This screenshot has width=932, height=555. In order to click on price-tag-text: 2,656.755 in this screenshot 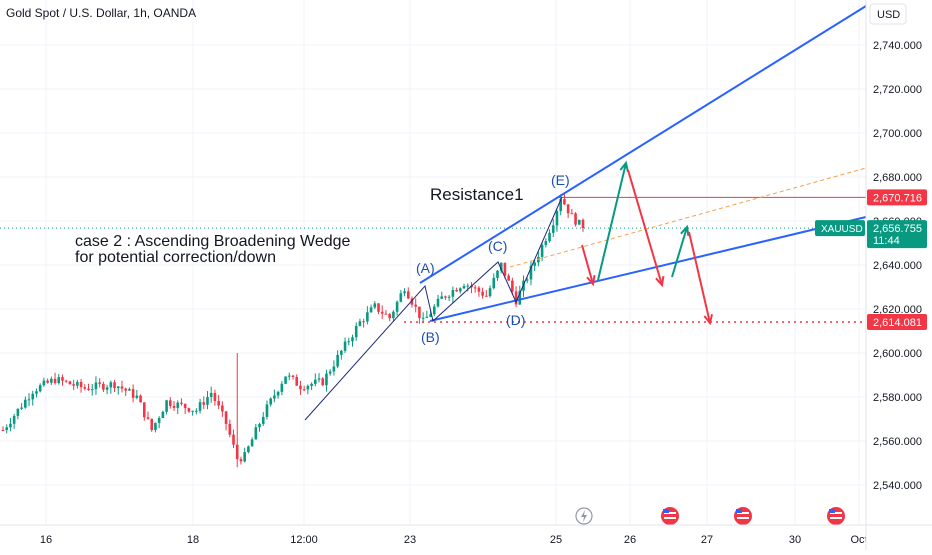, I will do `click(897, 229)`.